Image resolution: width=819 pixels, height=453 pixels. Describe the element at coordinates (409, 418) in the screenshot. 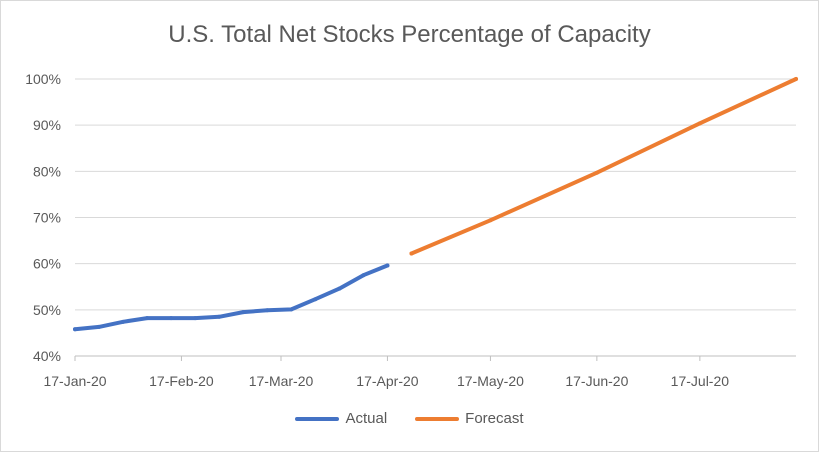

I see `legend: Actual Forecast` at that location.